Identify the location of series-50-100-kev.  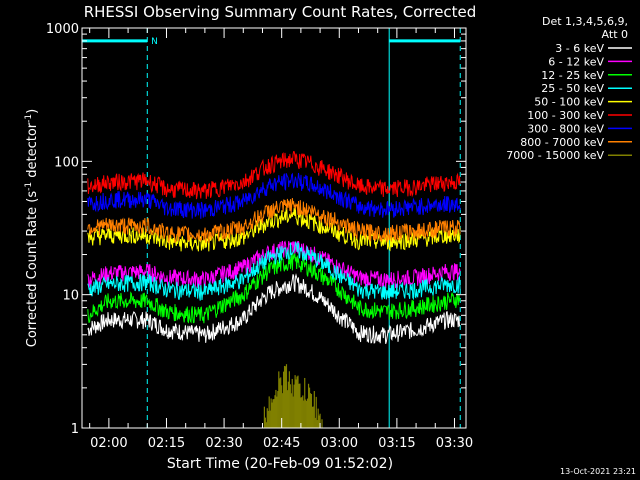
(274, 229).